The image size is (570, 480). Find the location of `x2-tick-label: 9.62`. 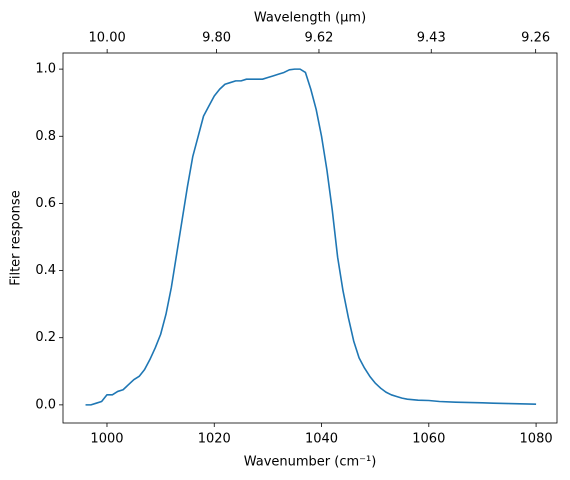

x2-tick-label: 9.62 is located at coordinates (318, 38).